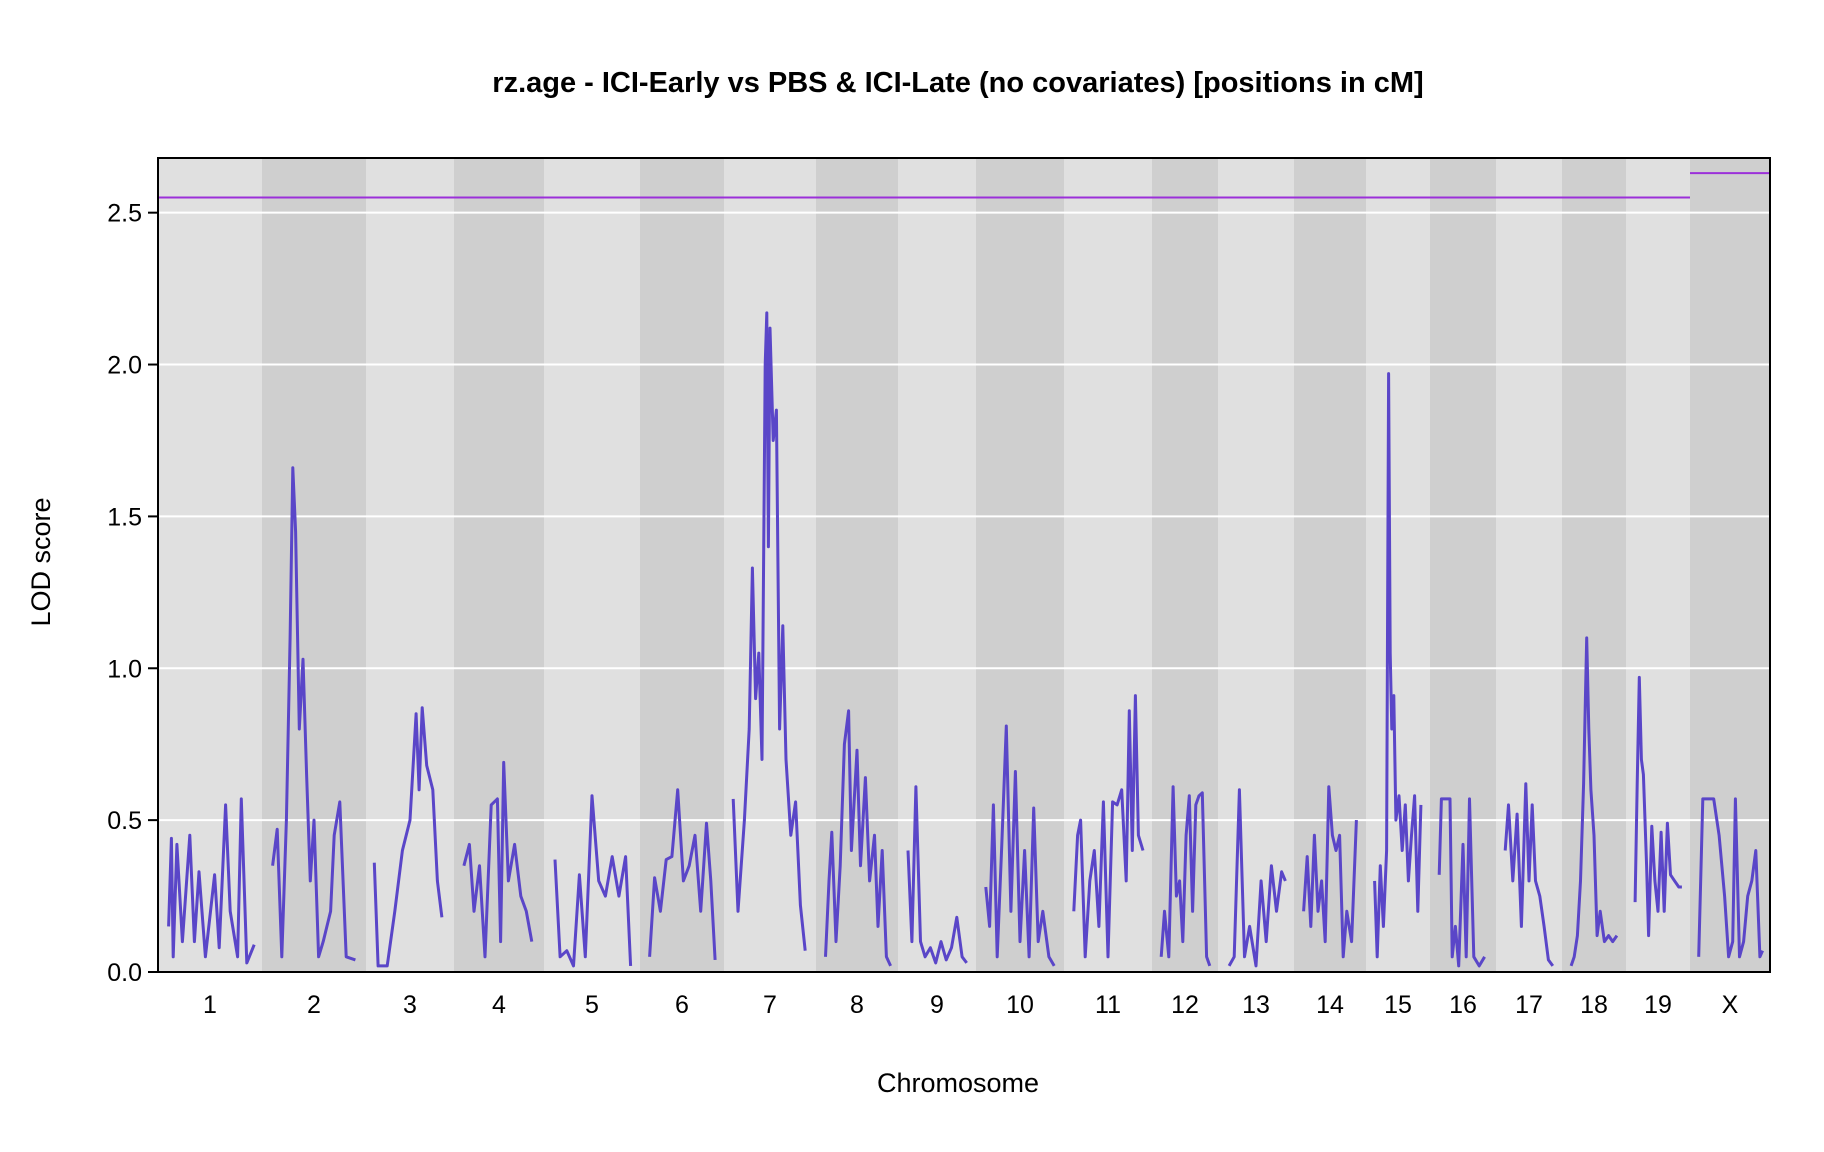 This screenshot has width=1824, height=1152. I want to click on x-tick-label-16: 16, so click(1463, 1005).